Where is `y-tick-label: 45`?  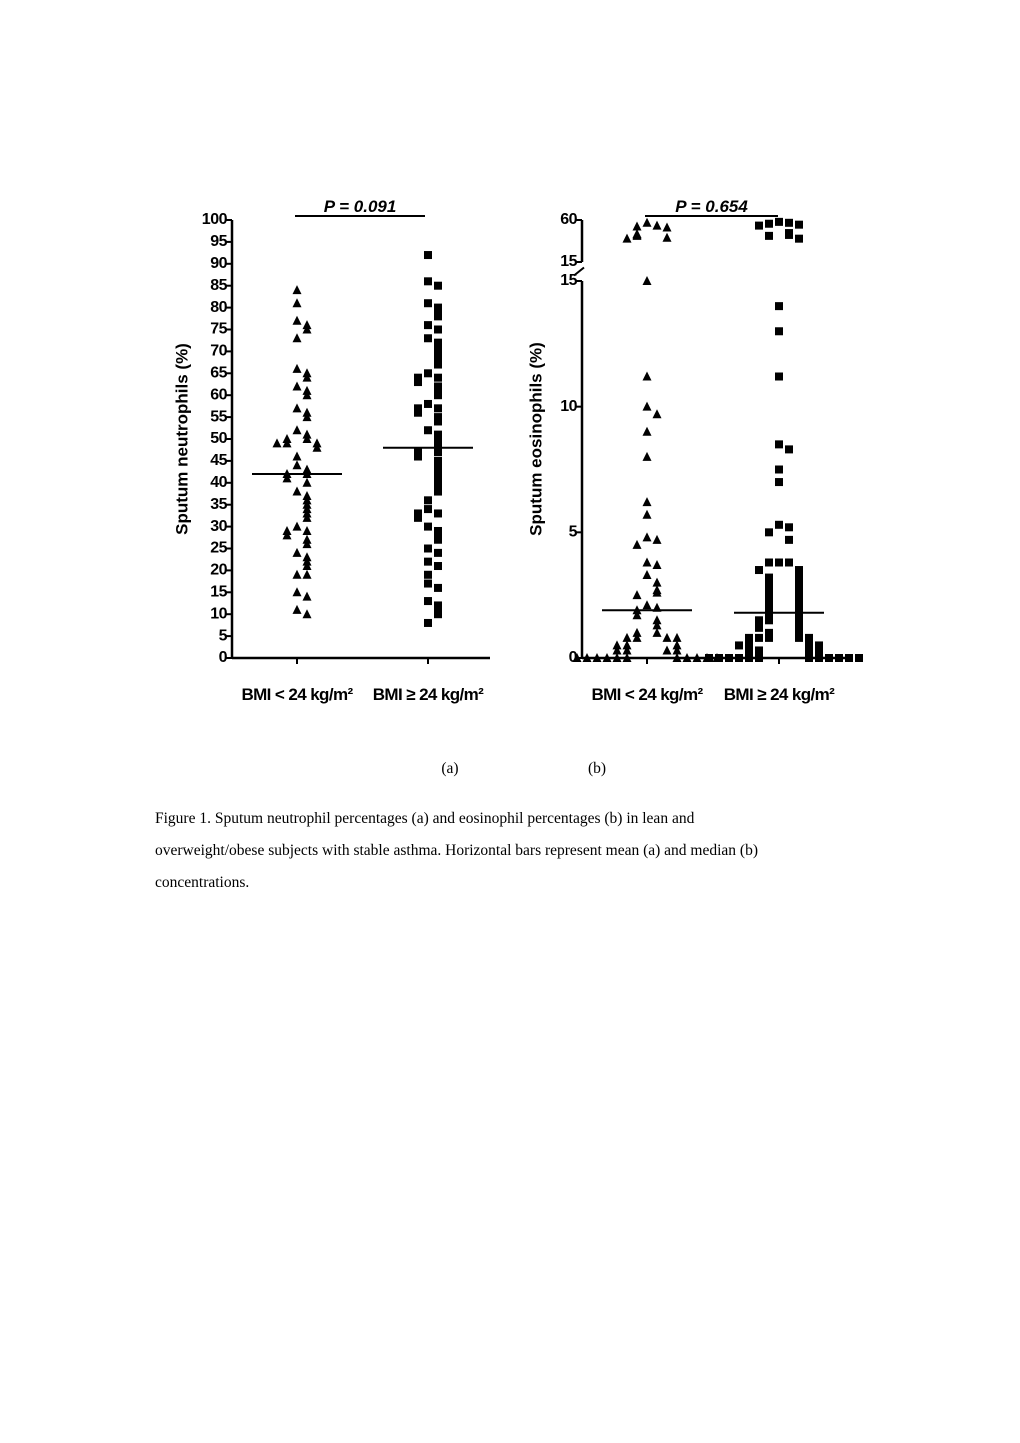
y-tick-label: 45 is located at coordinates (218, 460).